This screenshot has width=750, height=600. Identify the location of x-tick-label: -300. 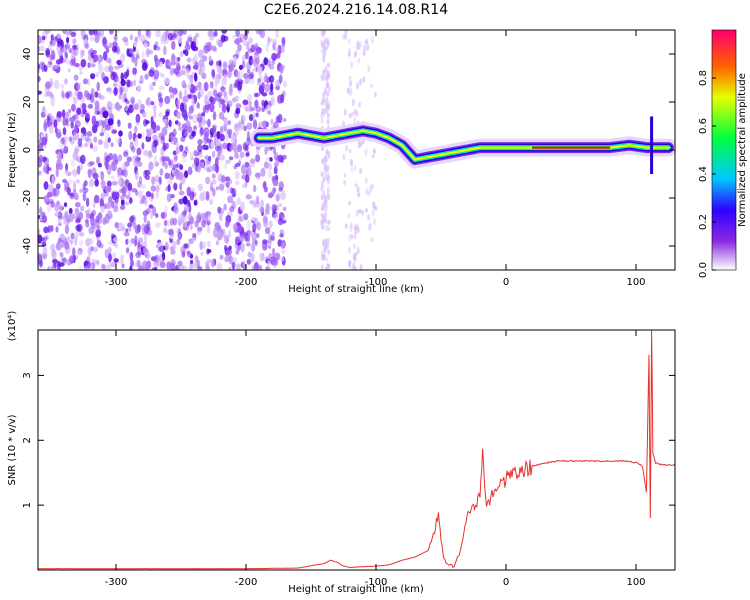
(116, 582).